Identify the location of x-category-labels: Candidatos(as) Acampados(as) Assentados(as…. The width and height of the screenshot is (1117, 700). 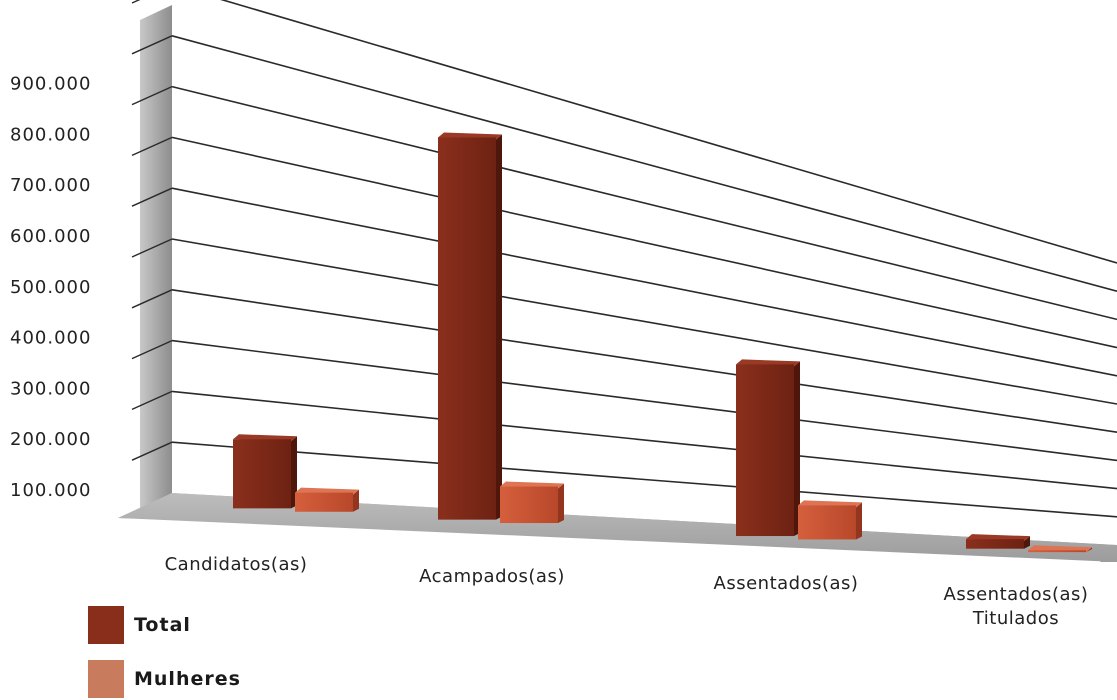
(627, 591).